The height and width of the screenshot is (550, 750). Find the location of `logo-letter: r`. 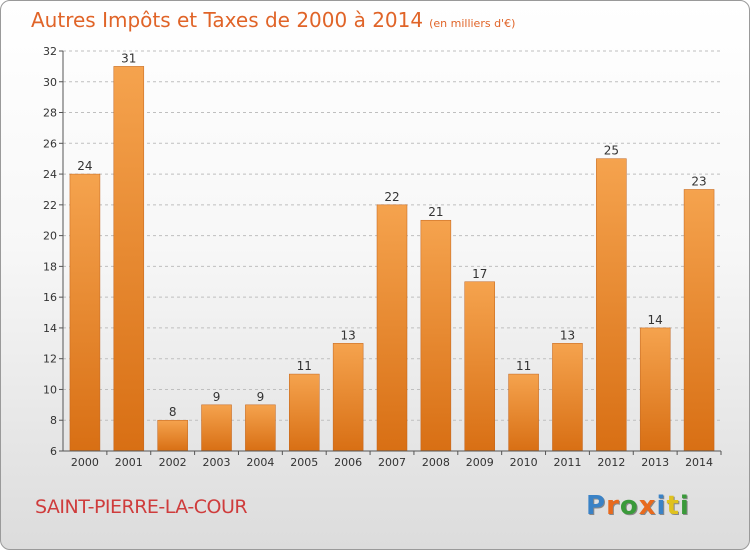

logo-letter: r is located at coordinates (613, 506).